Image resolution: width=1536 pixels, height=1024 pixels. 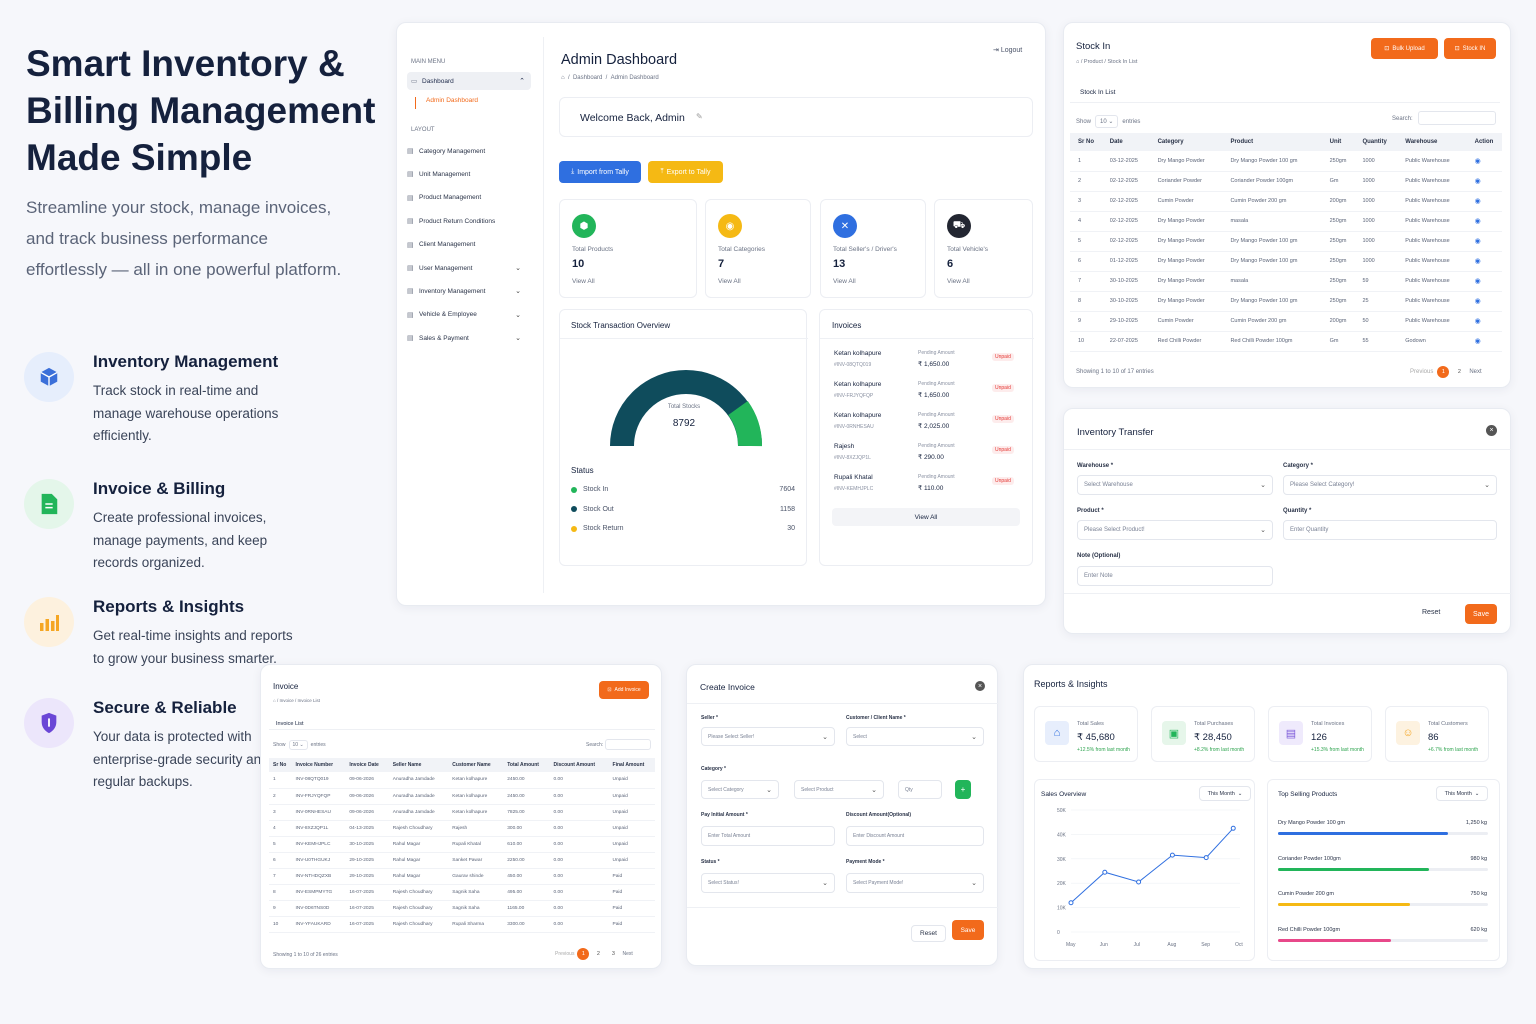 What do you see at coordinates (1272, 142) in the screenshot?
I see `column-header: Product` at bounding box center [1272, 142].